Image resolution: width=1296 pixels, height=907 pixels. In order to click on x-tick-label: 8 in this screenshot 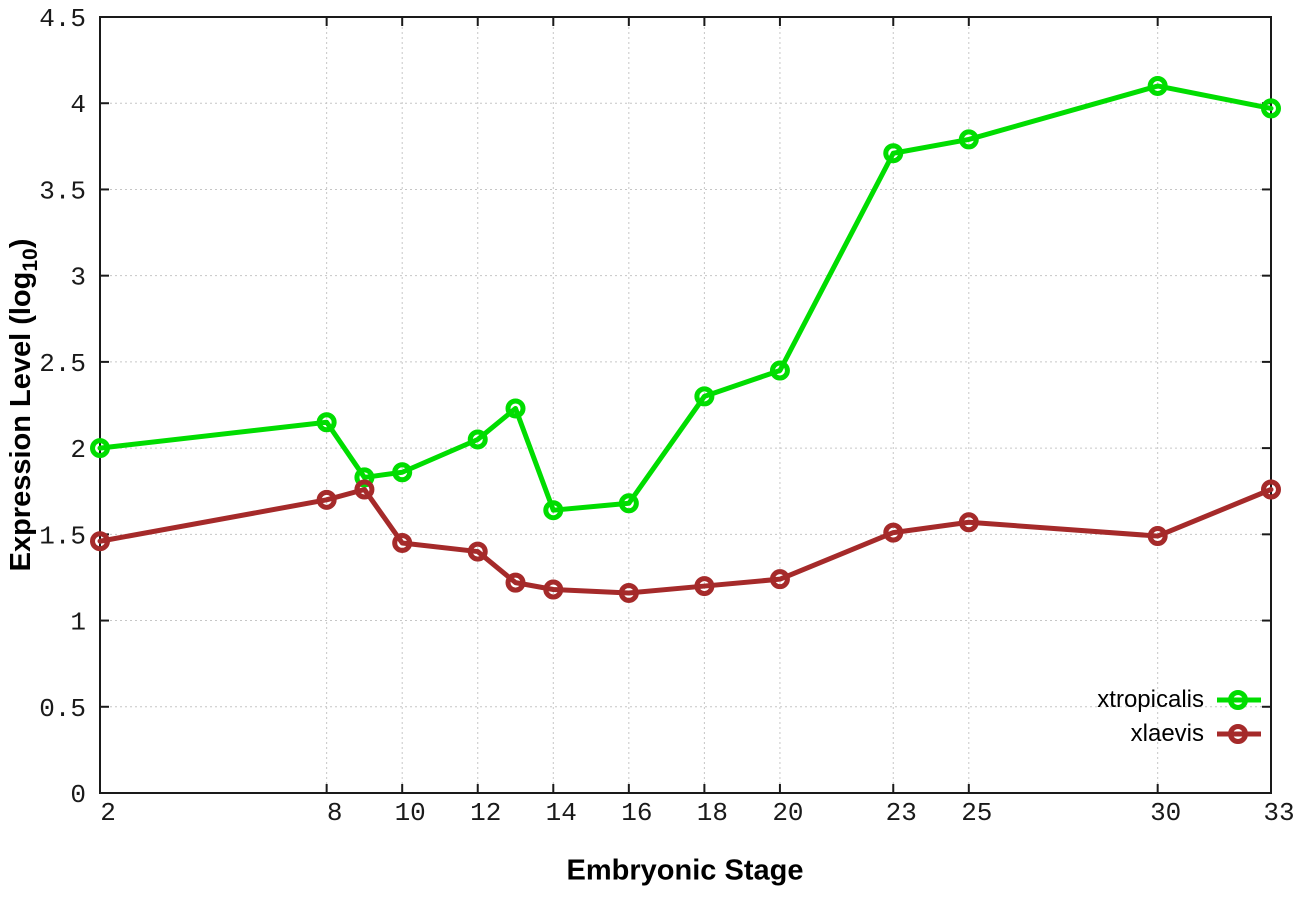, I will do `click(335, 813)`.